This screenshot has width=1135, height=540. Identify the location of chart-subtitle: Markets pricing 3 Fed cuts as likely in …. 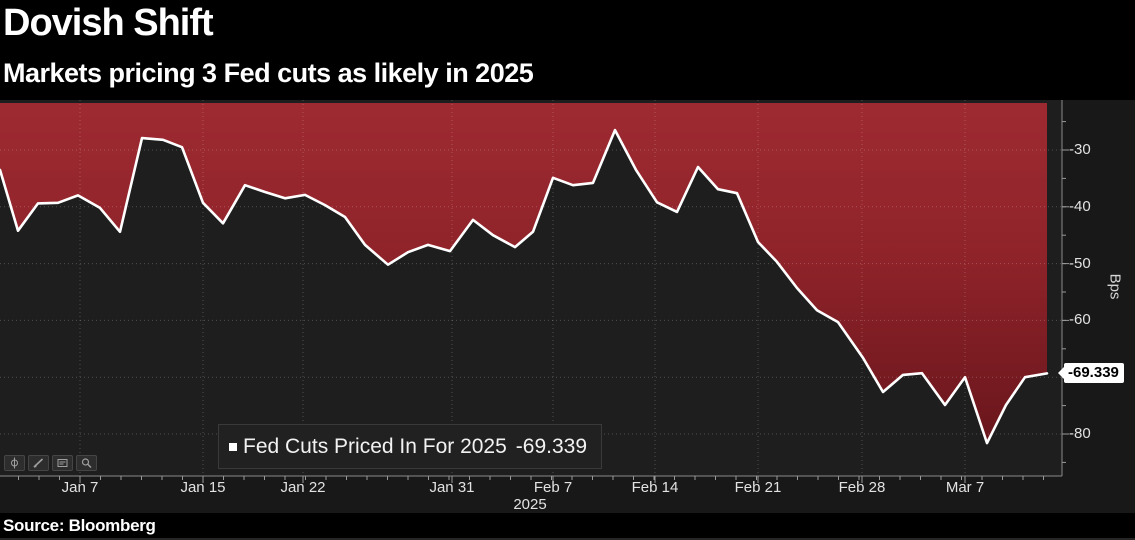
(268, 73).